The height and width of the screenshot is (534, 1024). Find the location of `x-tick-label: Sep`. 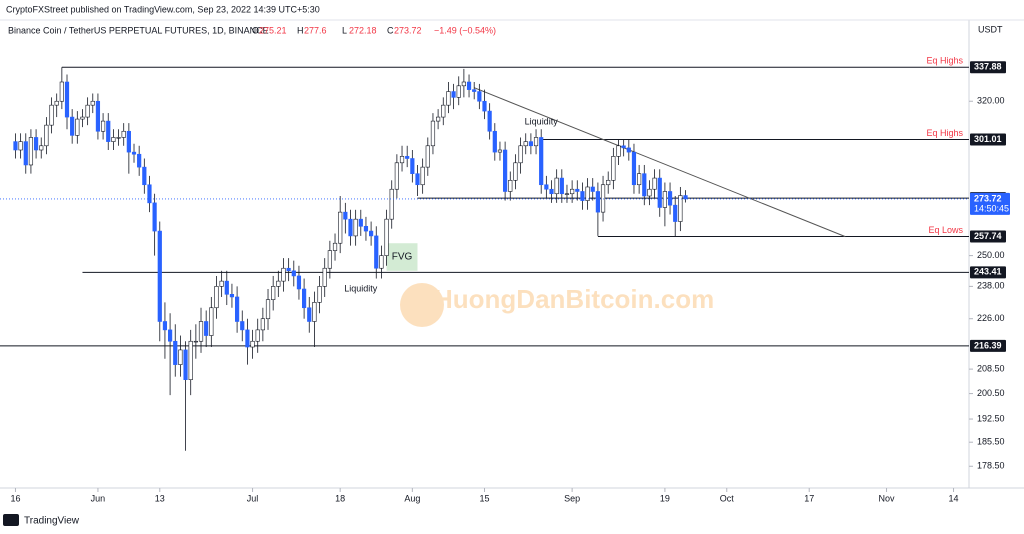

x-tick-label: Sep is located at coordinates (572, 498).